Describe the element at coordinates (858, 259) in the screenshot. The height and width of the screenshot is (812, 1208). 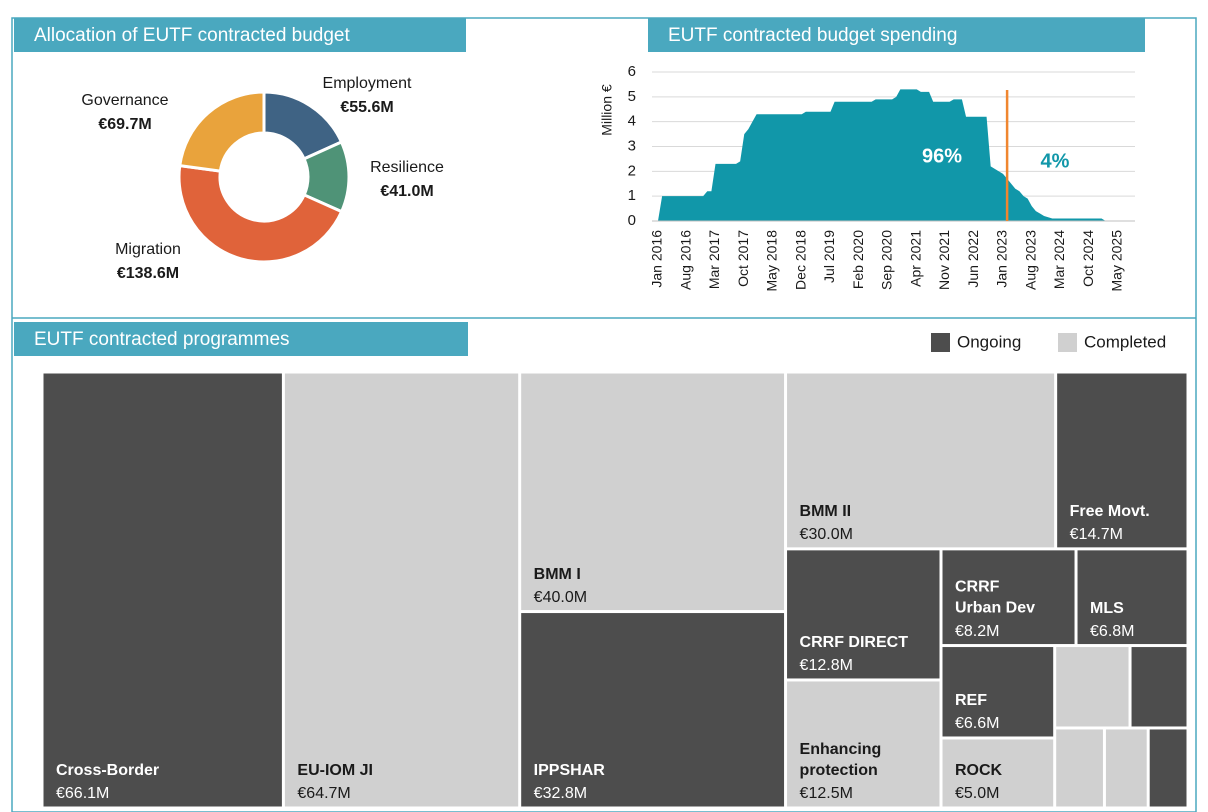
I see `x-tick-label: Feb 2020` at that location.